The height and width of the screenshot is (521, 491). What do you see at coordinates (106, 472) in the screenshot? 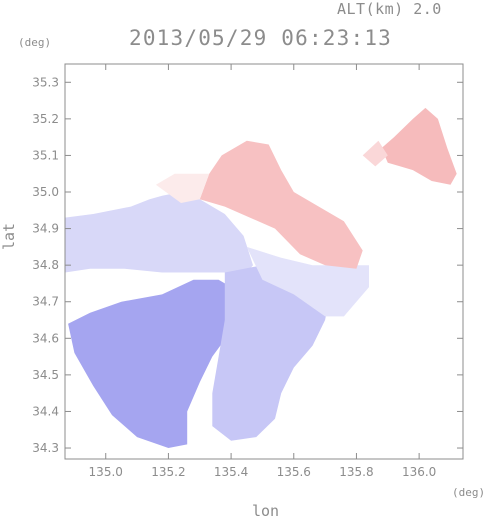
I see `x-tick-label: 135.0` at bounding box center [106, 472].